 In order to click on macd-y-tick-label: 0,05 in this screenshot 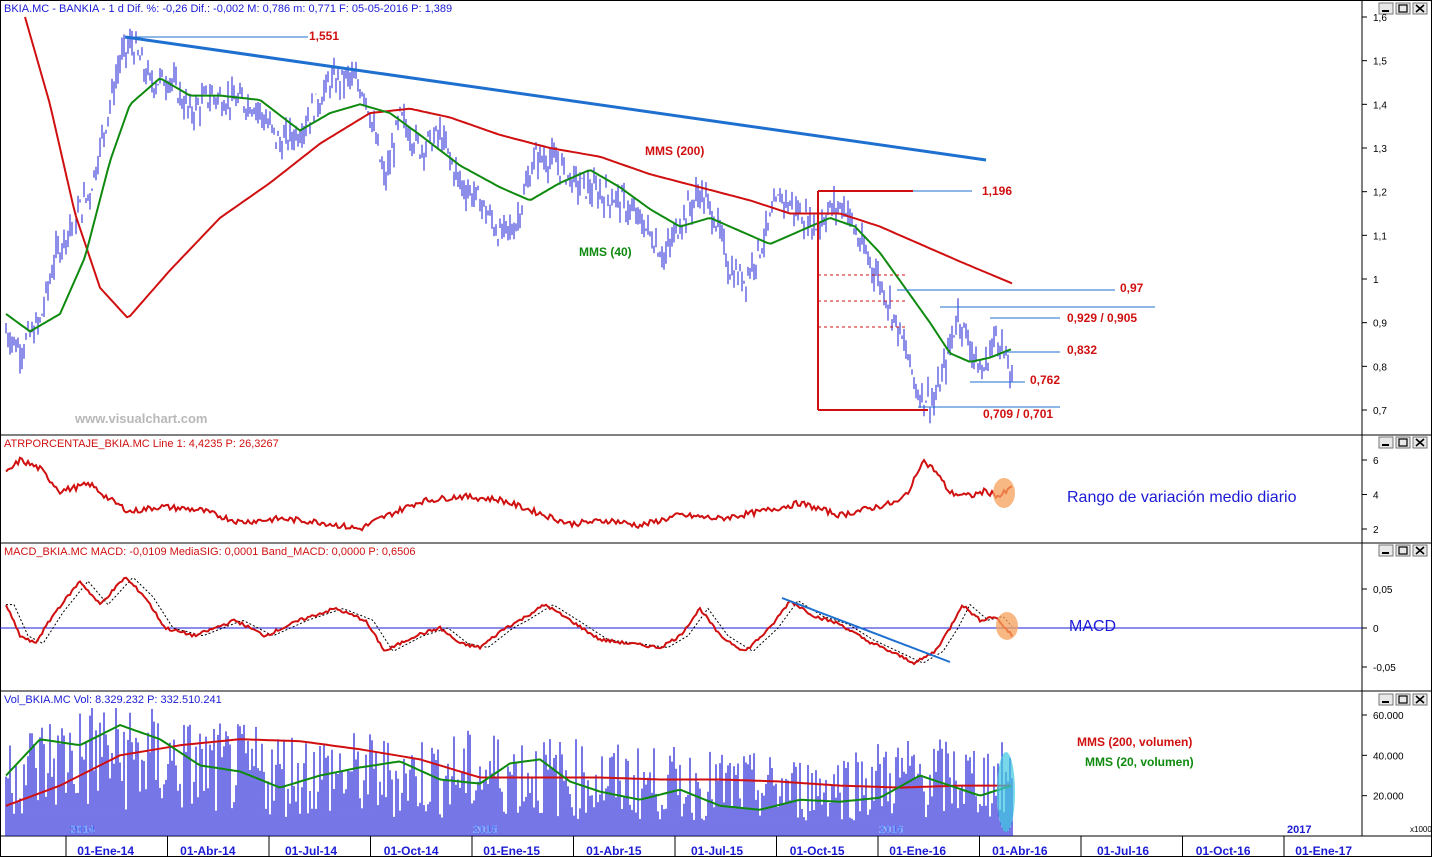, I will do `click(1383, 590)`.